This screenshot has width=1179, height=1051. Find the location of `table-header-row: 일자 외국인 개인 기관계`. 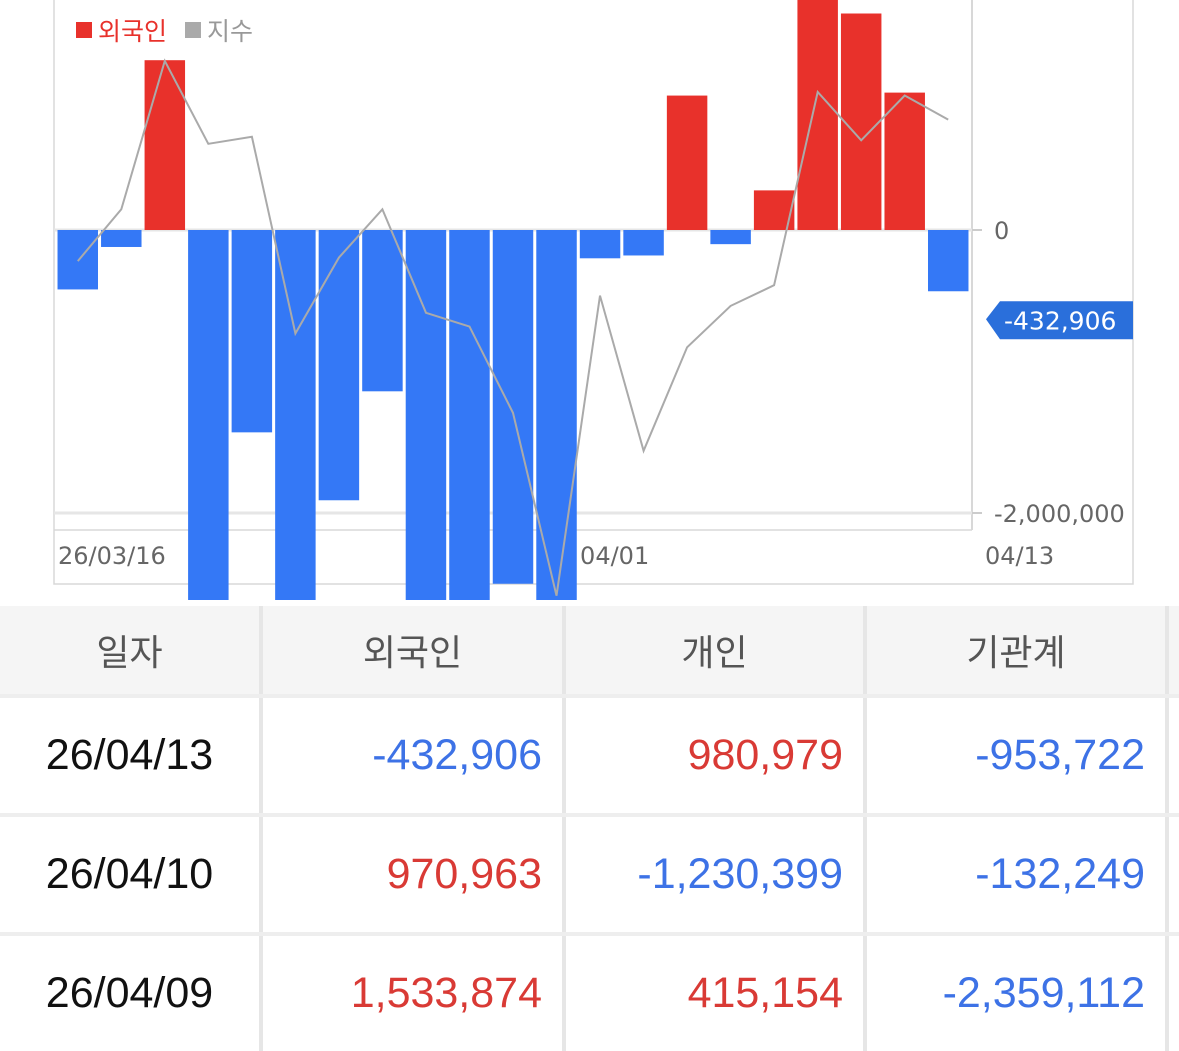

table-header-row: 일자 외국인 개인 기관계 is located at coordinates (589, 650).